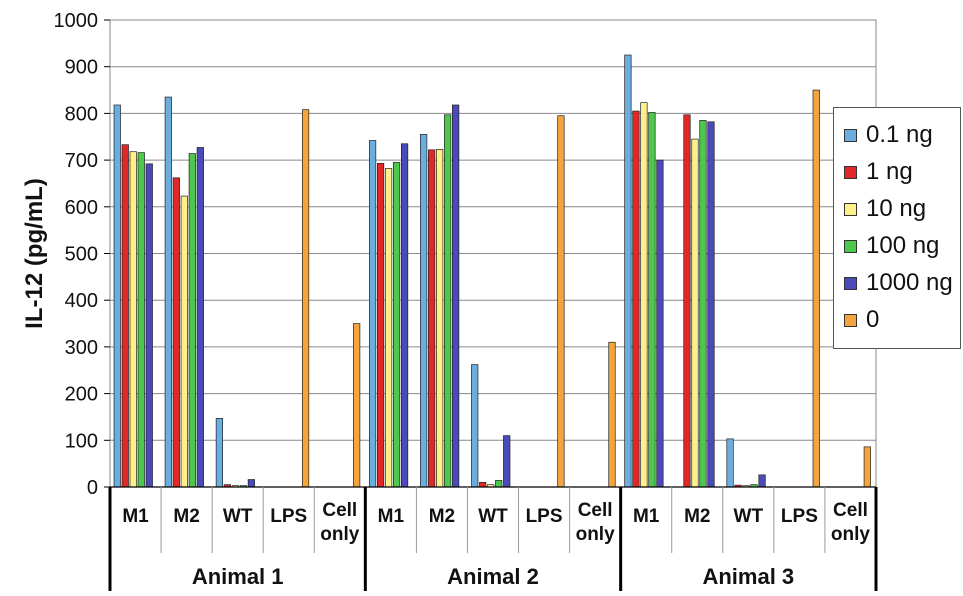 The height and width of the screenshot is (596, 963). I want to click on legend-label: 0.1 ng, so click(899, 134).